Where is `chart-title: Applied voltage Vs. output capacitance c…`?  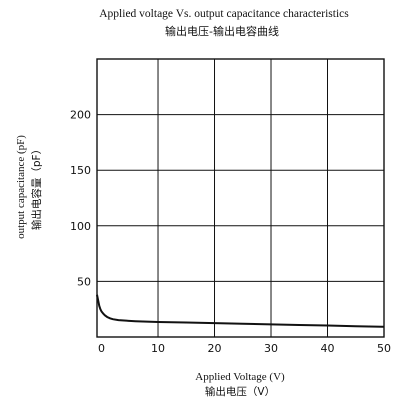
chart-title: Applied voltage Vs. output capacitance c… is located at coordinates (224, 14).